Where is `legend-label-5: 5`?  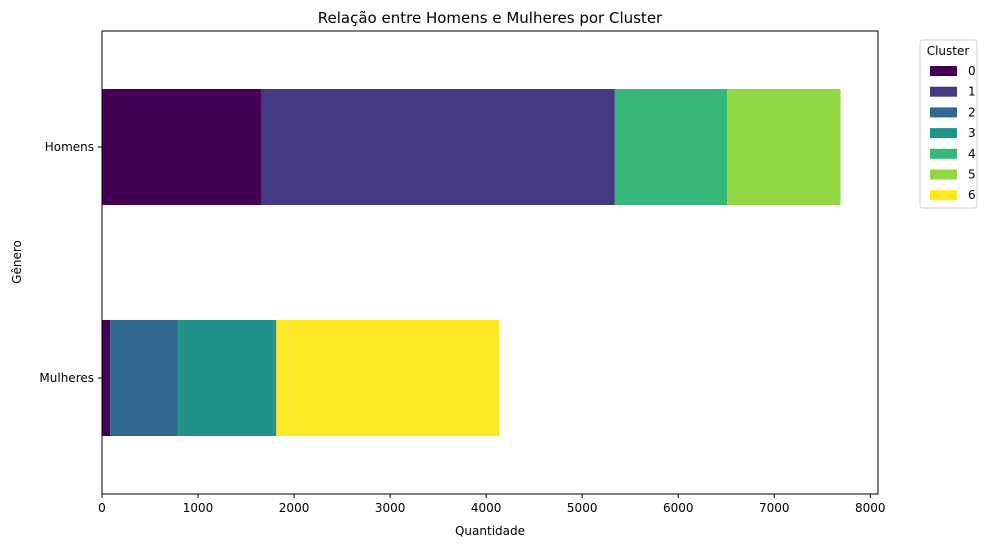 legend-label-5: 5 is located at coordinates (972, 175).